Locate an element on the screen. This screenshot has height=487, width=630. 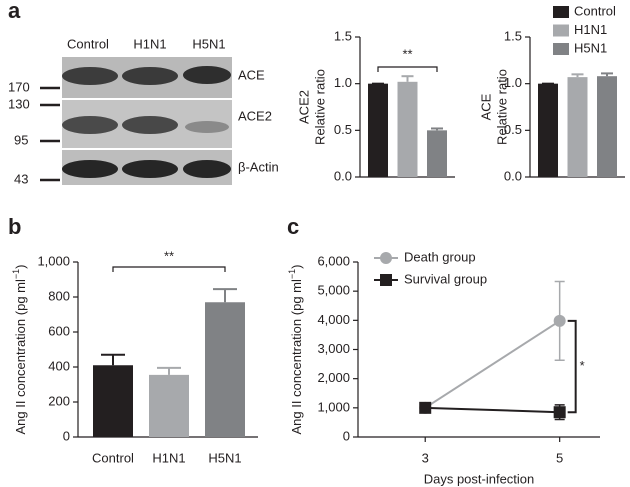
lane-label: H5N1 is located at coordinates (208, 43).